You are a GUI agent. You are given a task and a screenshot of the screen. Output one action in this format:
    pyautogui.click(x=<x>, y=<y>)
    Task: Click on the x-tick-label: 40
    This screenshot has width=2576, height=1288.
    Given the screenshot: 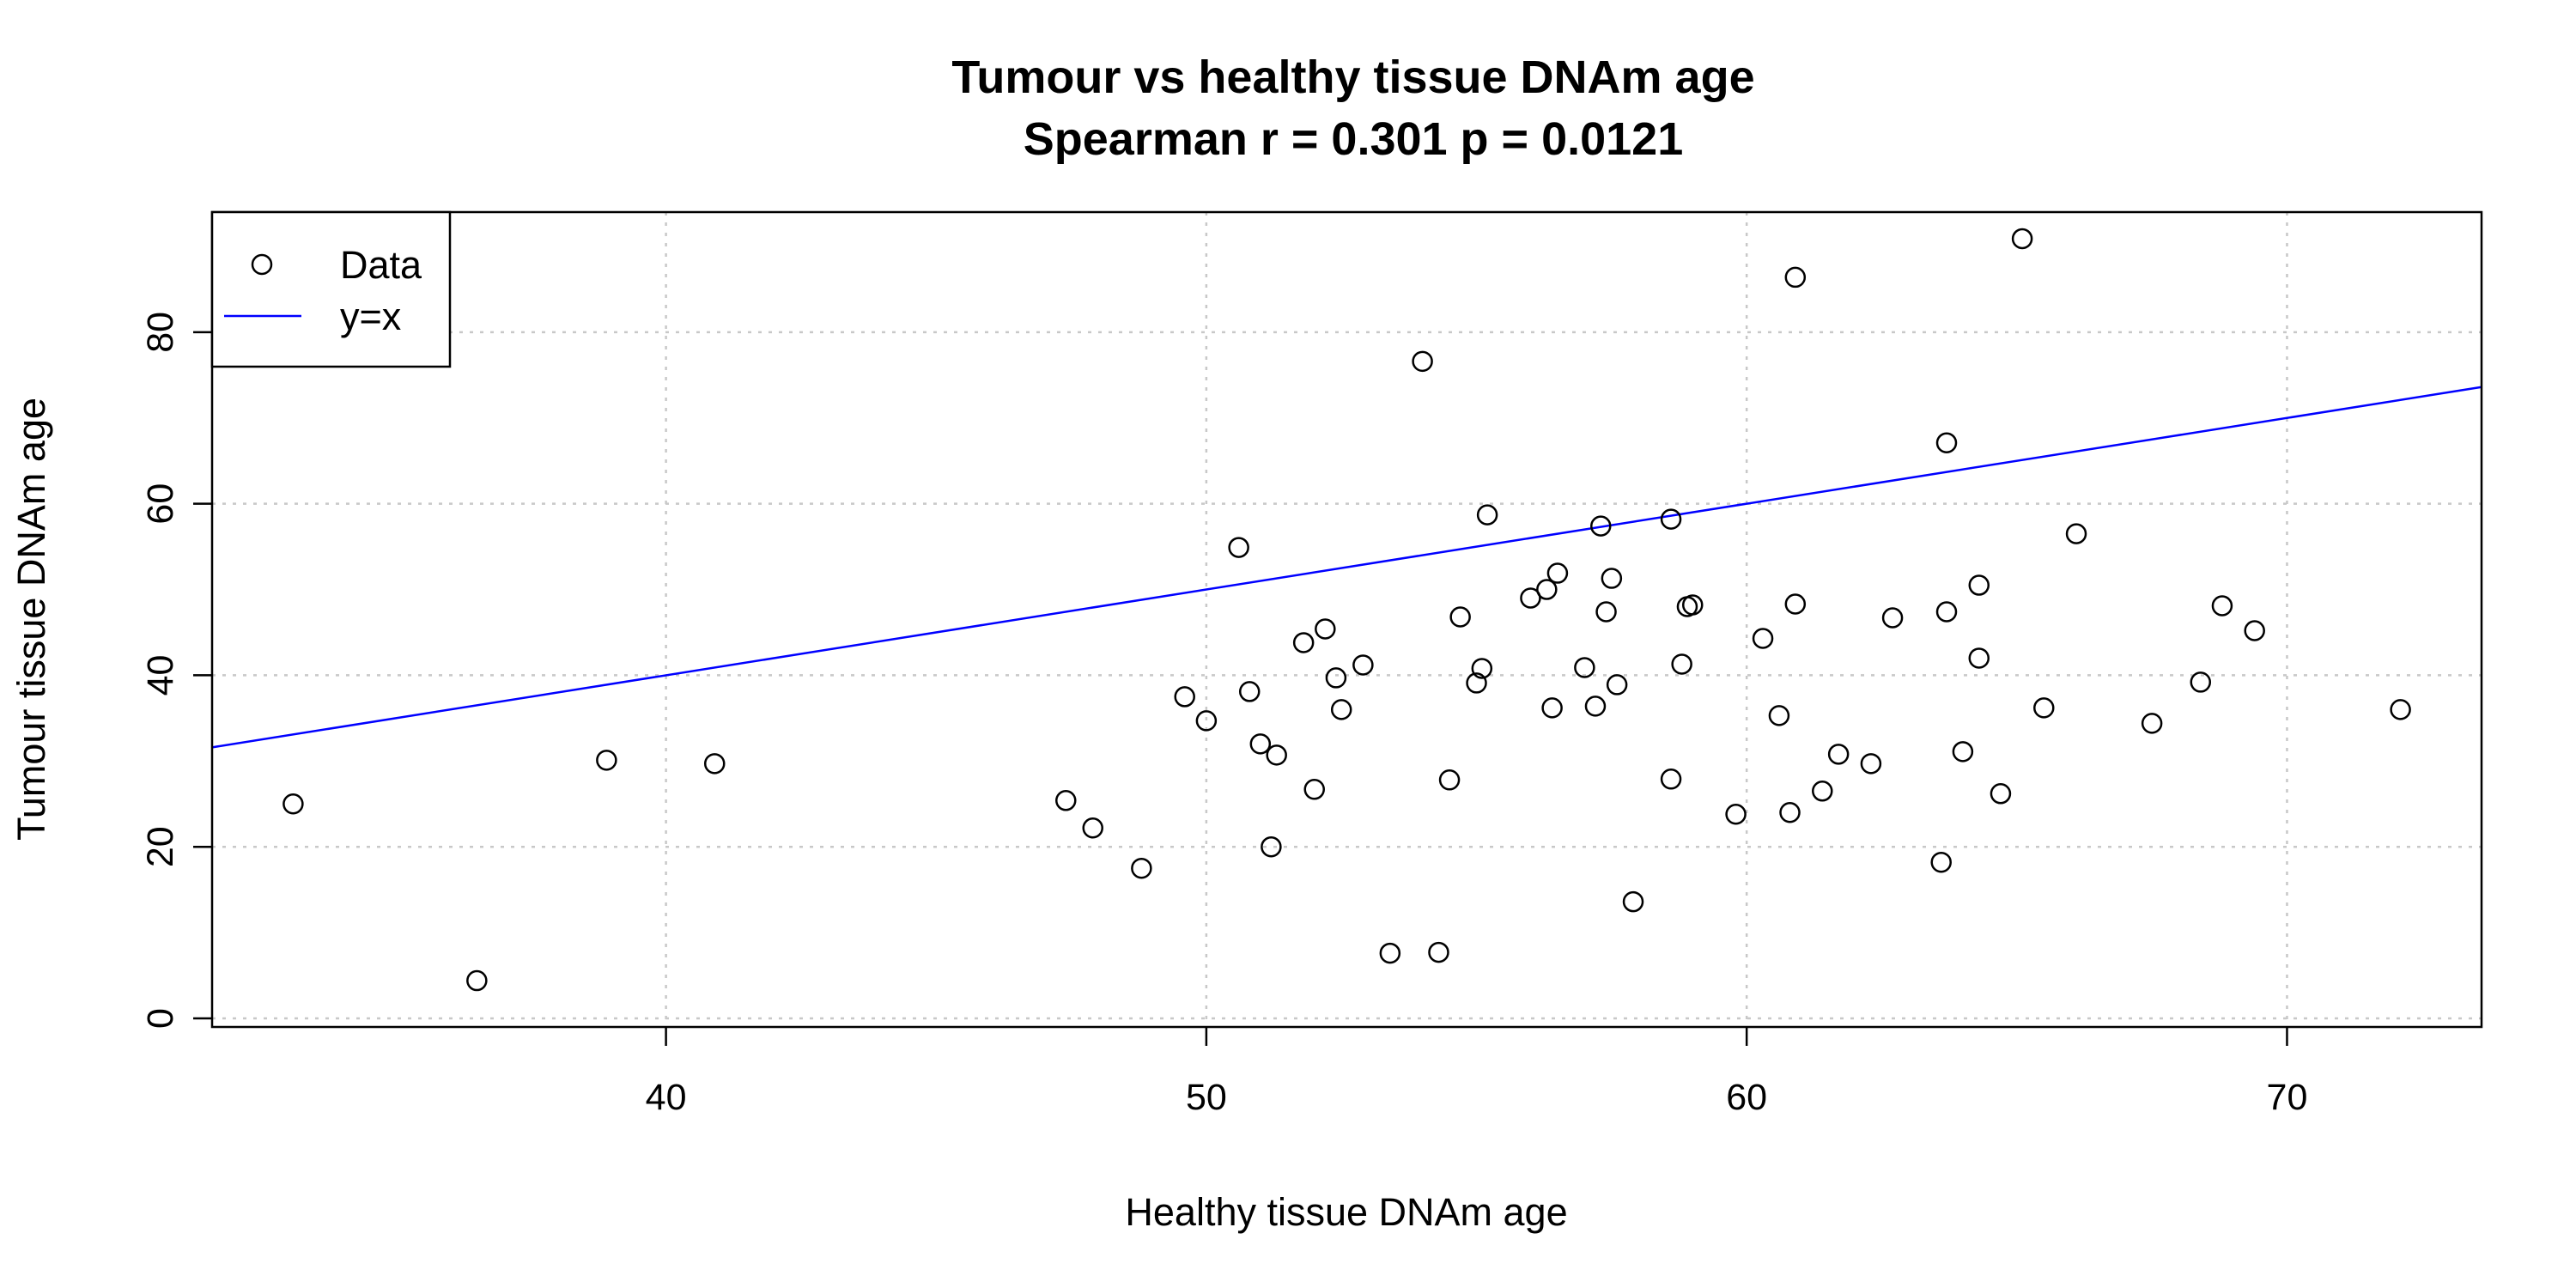 What is the action you would take?
    pyautogui.click(x=666, y=1097)
    